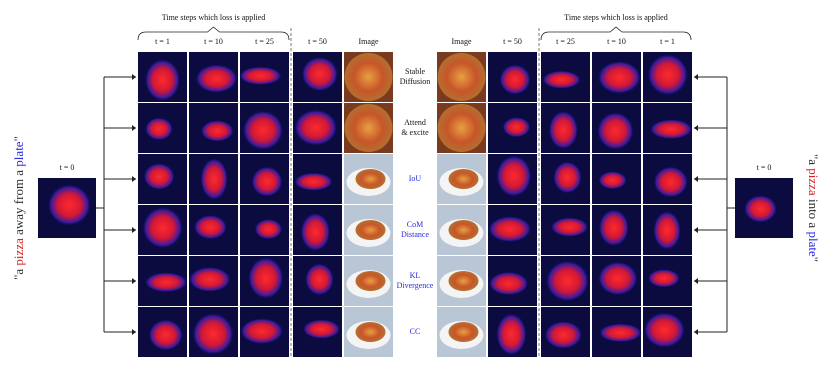  What do you see at coordinates (813, 214) in the screenshot?
I see `prompt-part: into a` at bounding box center [813, 214].